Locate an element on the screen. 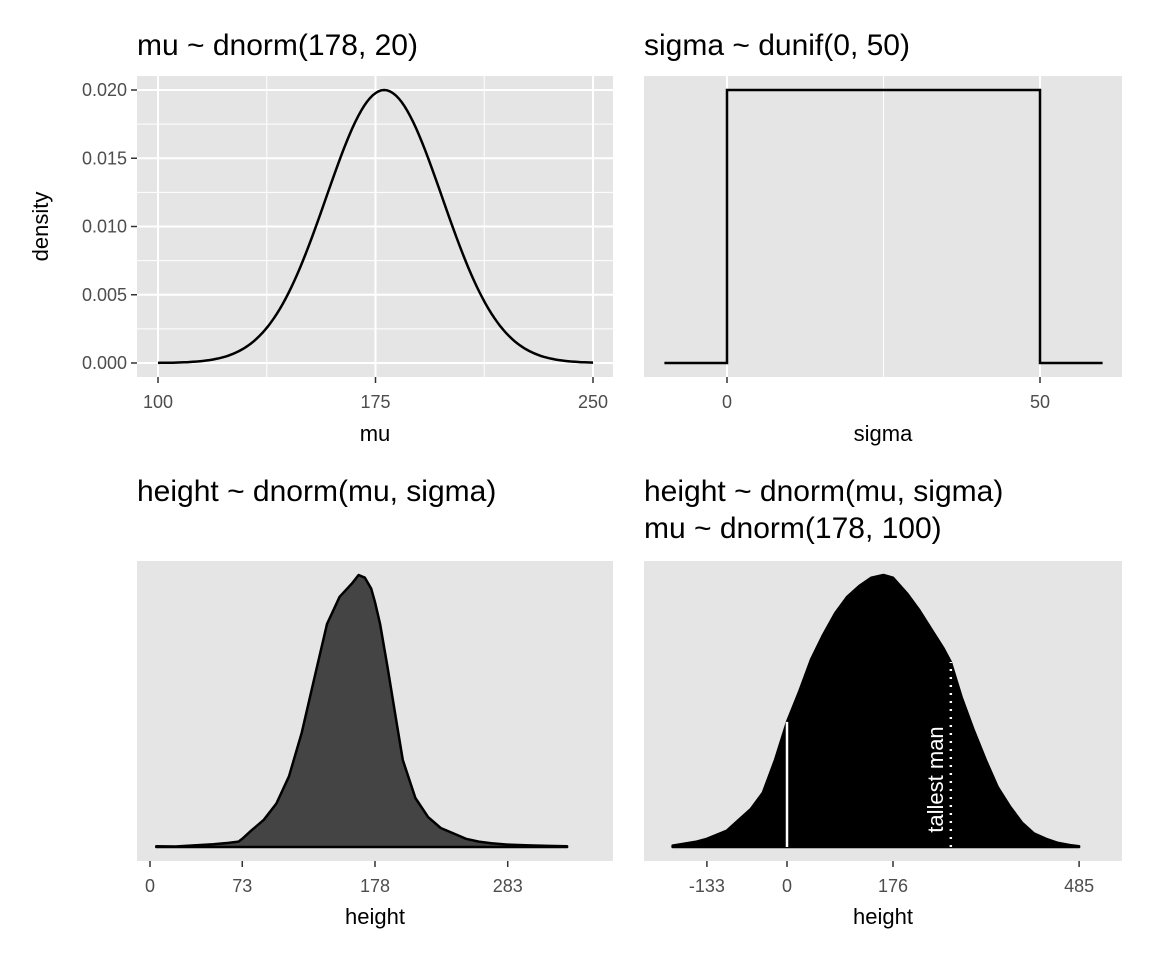 The width and height of the screenshot is (1152, 960). tallest-man-label: tallest man is located at coordinates (935, 779).